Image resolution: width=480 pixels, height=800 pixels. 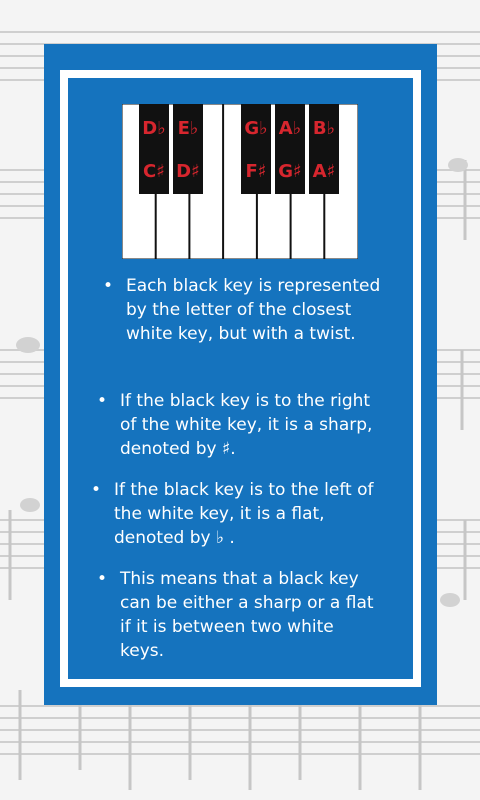 I want to click on piano-keyboard-diagram: D♭ E♭ G♭ A♭ B♭ C♯ D♯ F♯ G♯ A♯, so click(x=240, y=181).